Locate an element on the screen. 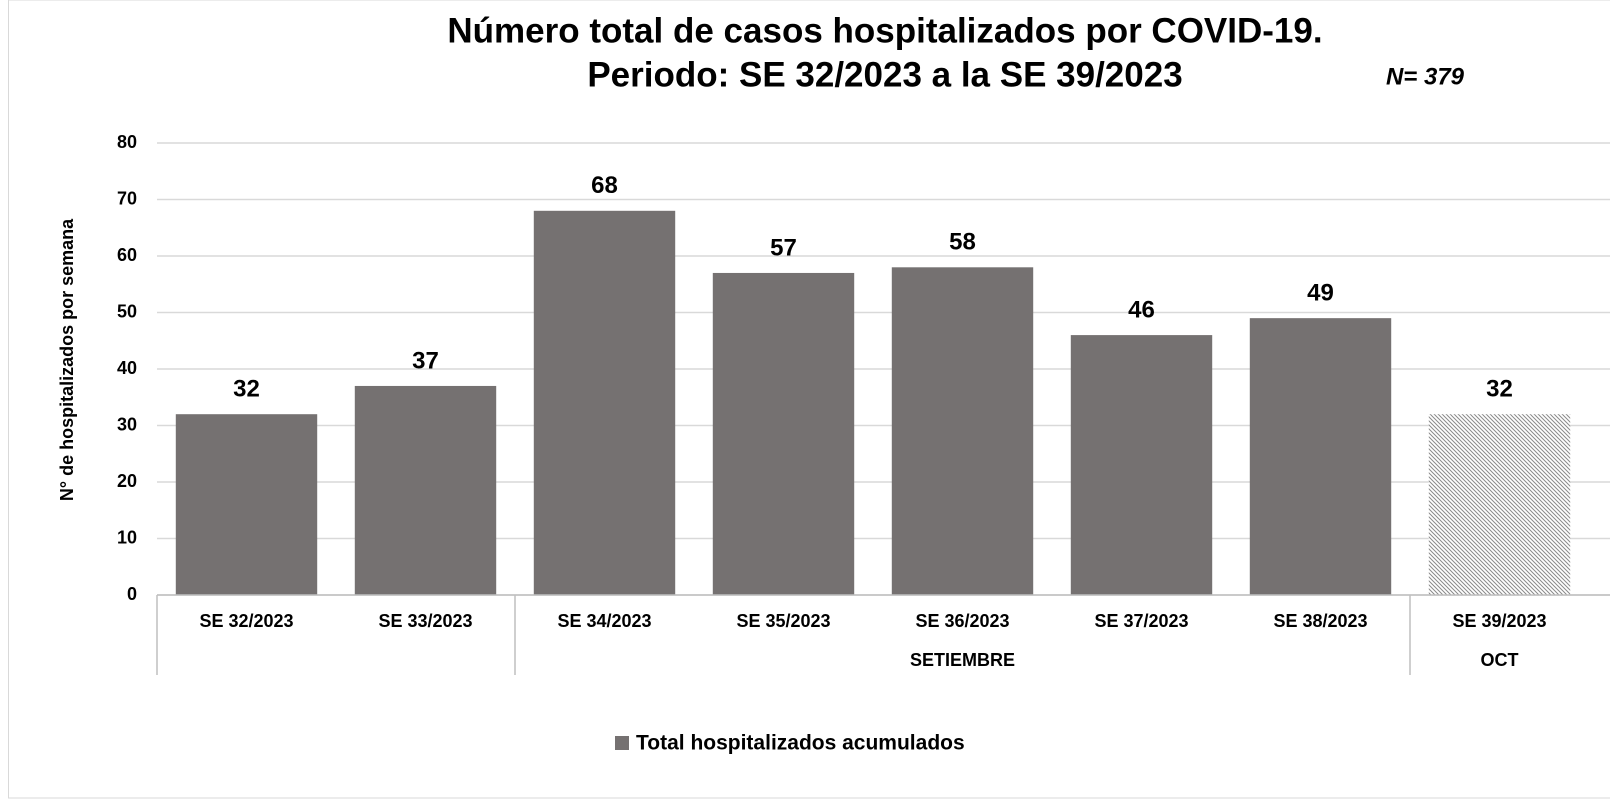 This screenshot has width=1610, height=799. y-tick-label: 60 is located at coordinates (127, 255).